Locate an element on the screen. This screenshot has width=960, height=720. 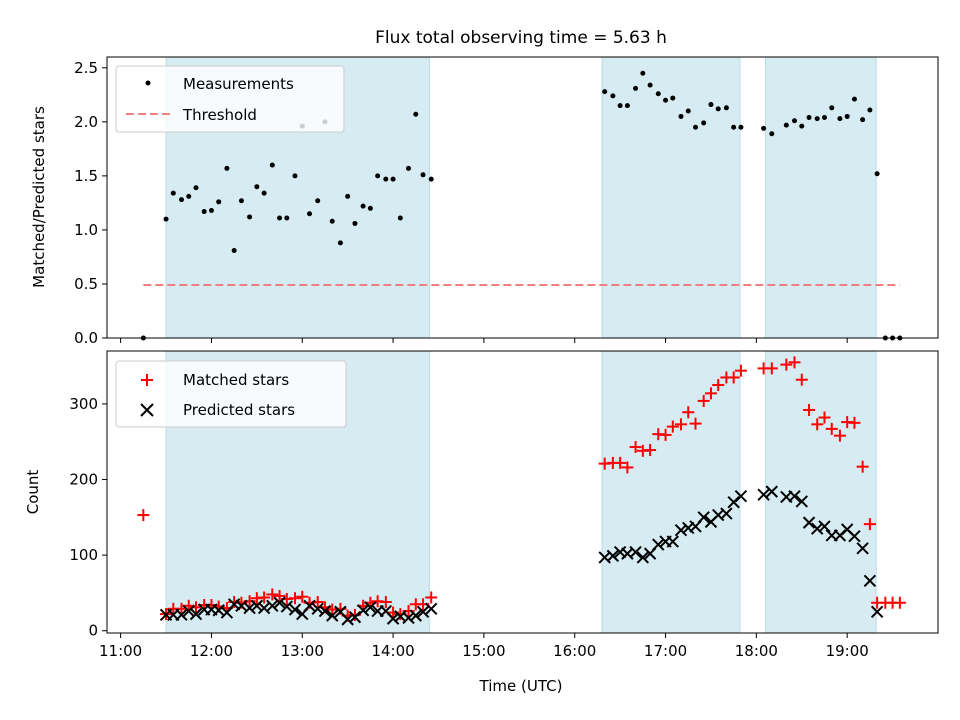
x-tick-label: 13:00 is located at coordinates (302, 651).